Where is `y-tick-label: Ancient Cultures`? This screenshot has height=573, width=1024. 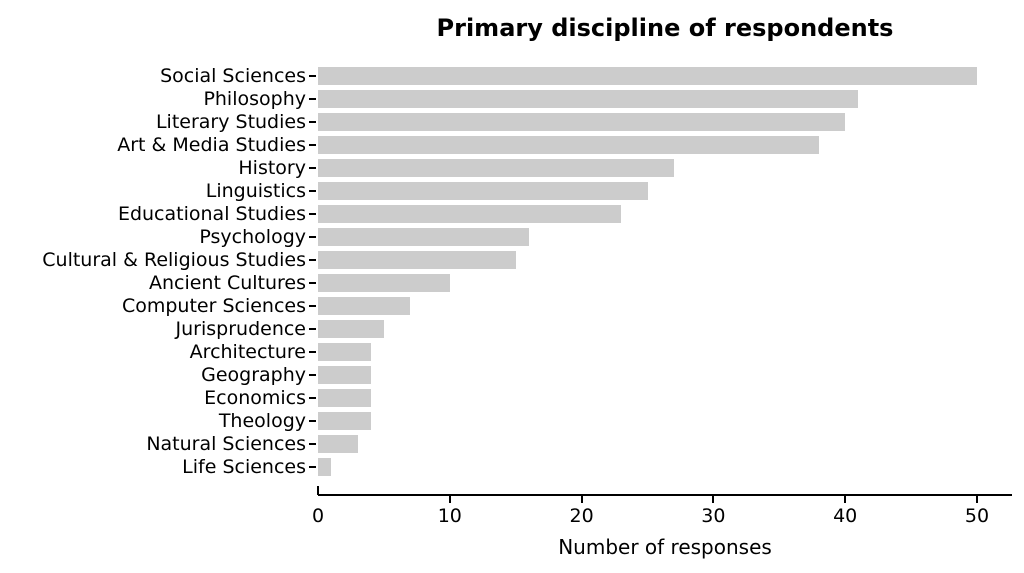
y-tick-label: Ancient Cultures is located at coordinates (227, 283).